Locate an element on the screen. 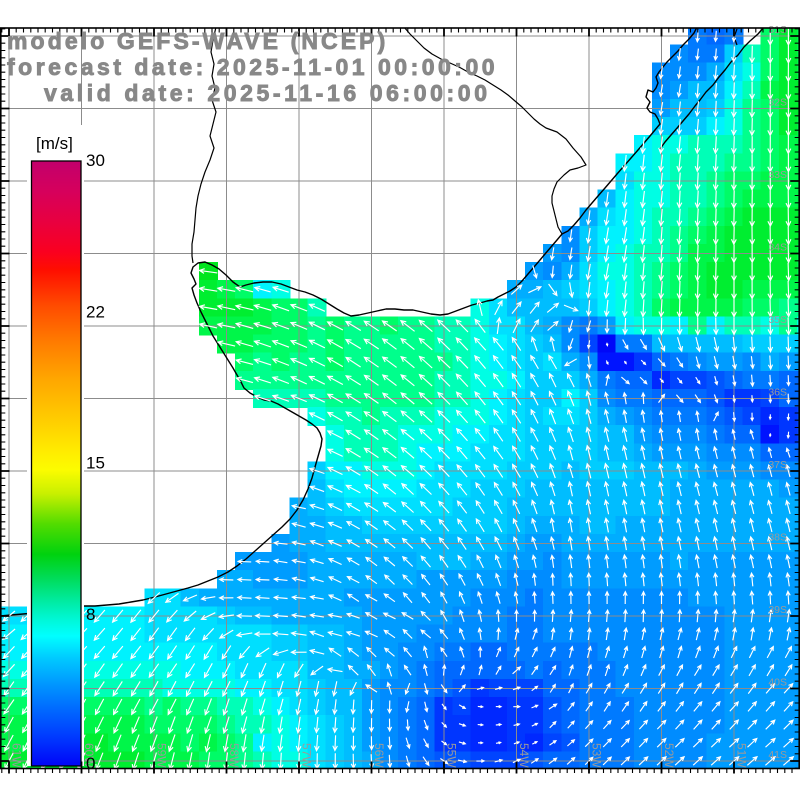 The width and height of the screenshot is (800, 800). svg-text: 30 is located at coordinates (95, 160).